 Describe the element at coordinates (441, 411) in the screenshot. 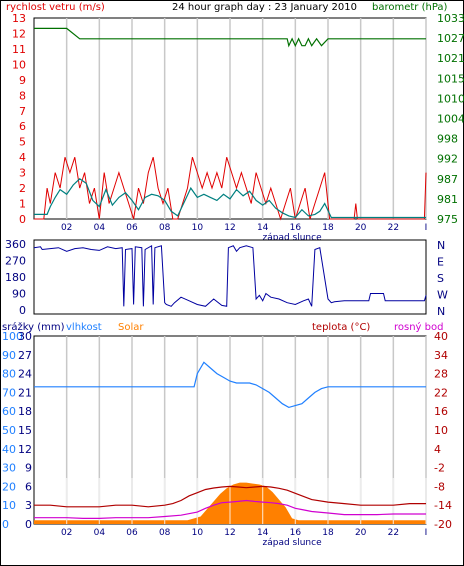

I see `temperature-tick: 16` at that location.